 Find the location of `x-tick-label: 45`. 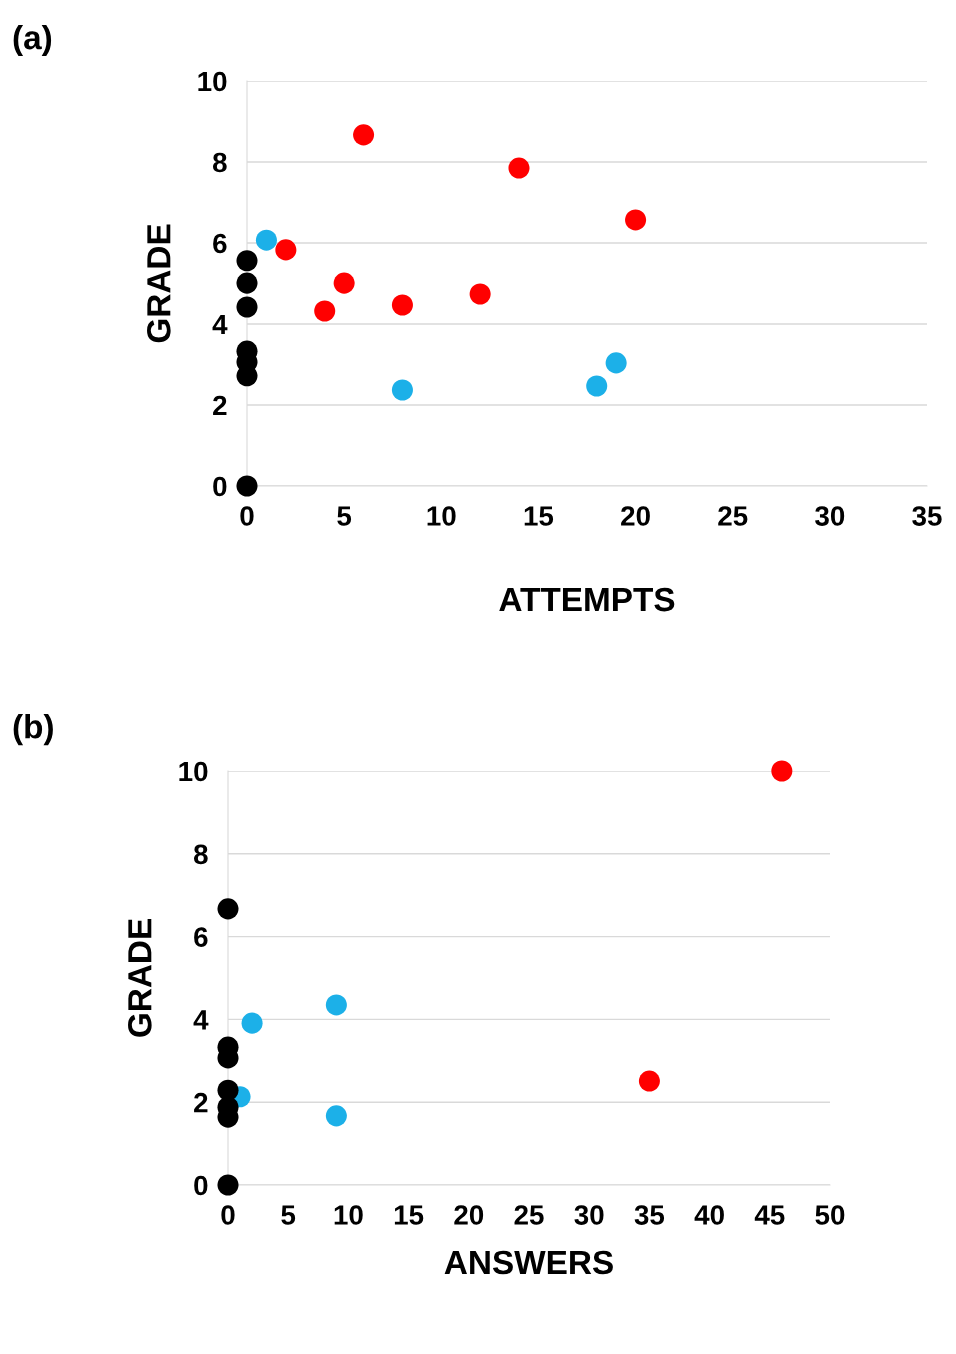

x-tick-label: 45 is located at coordinates (769, 1215).